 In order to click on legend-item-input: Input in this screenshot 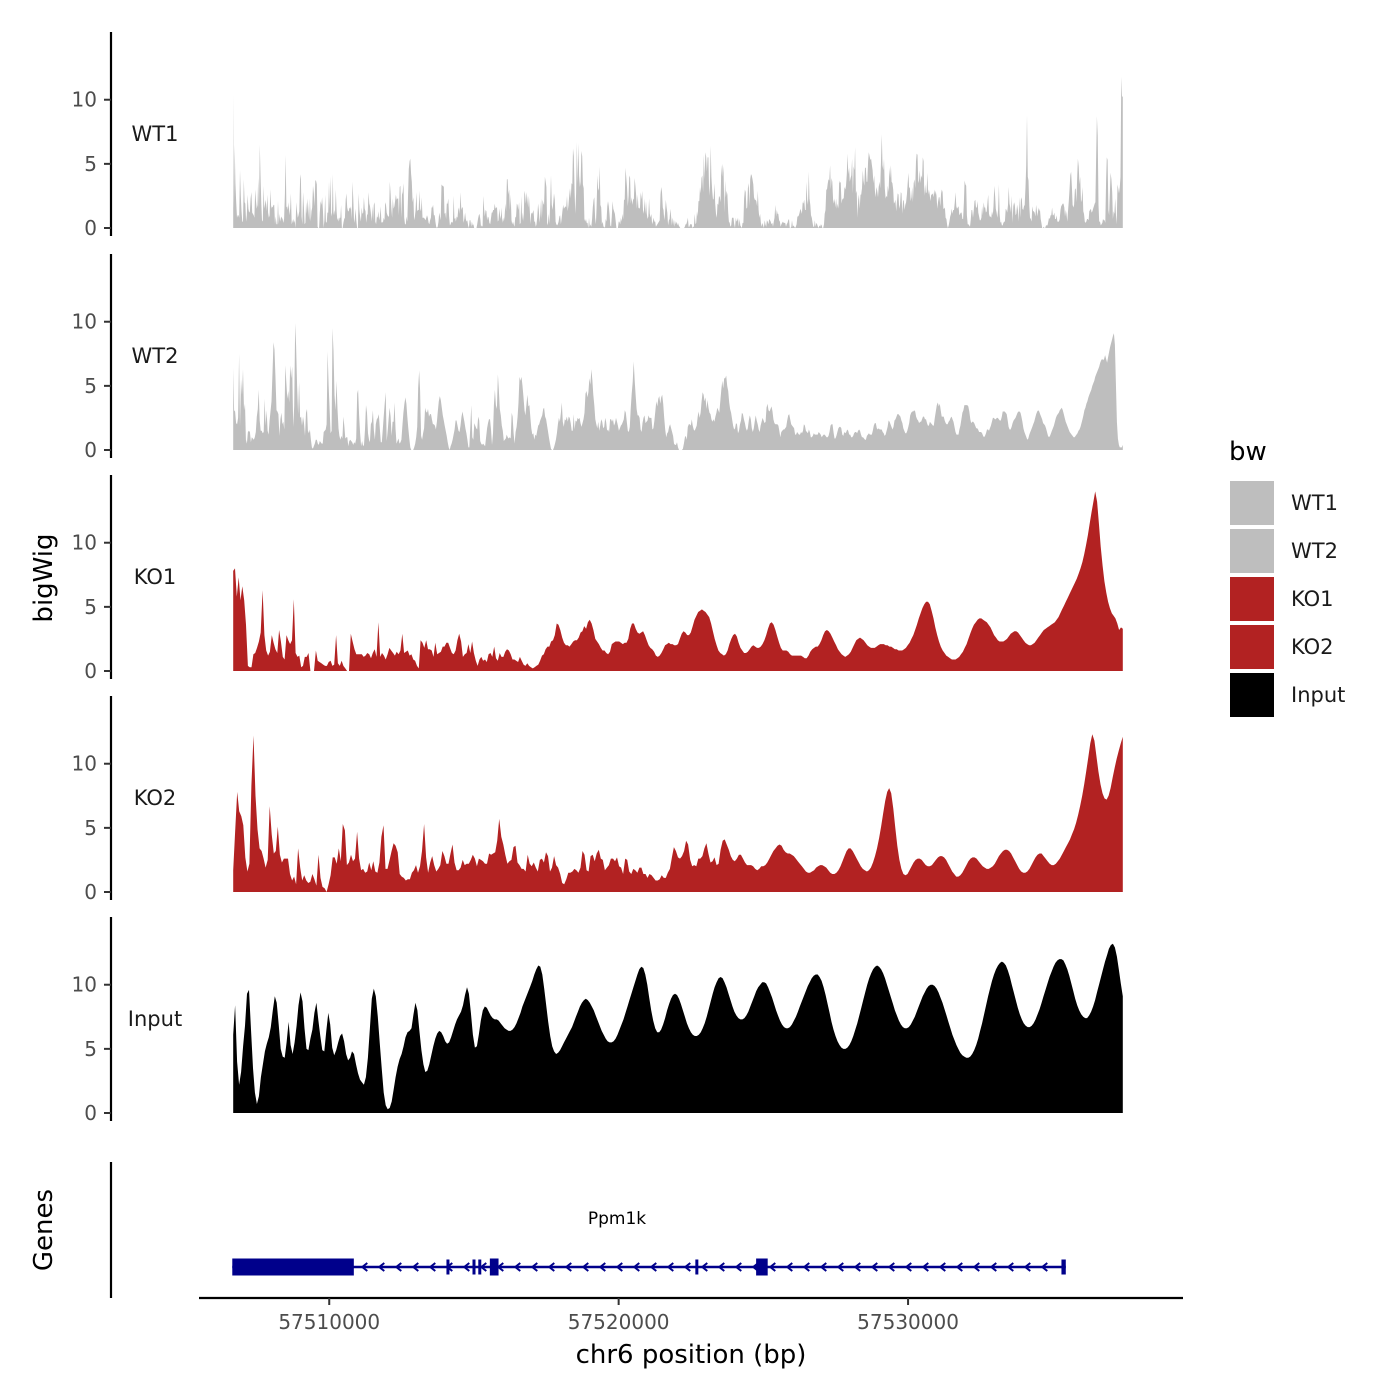, I will do `click(1286, 695)`.